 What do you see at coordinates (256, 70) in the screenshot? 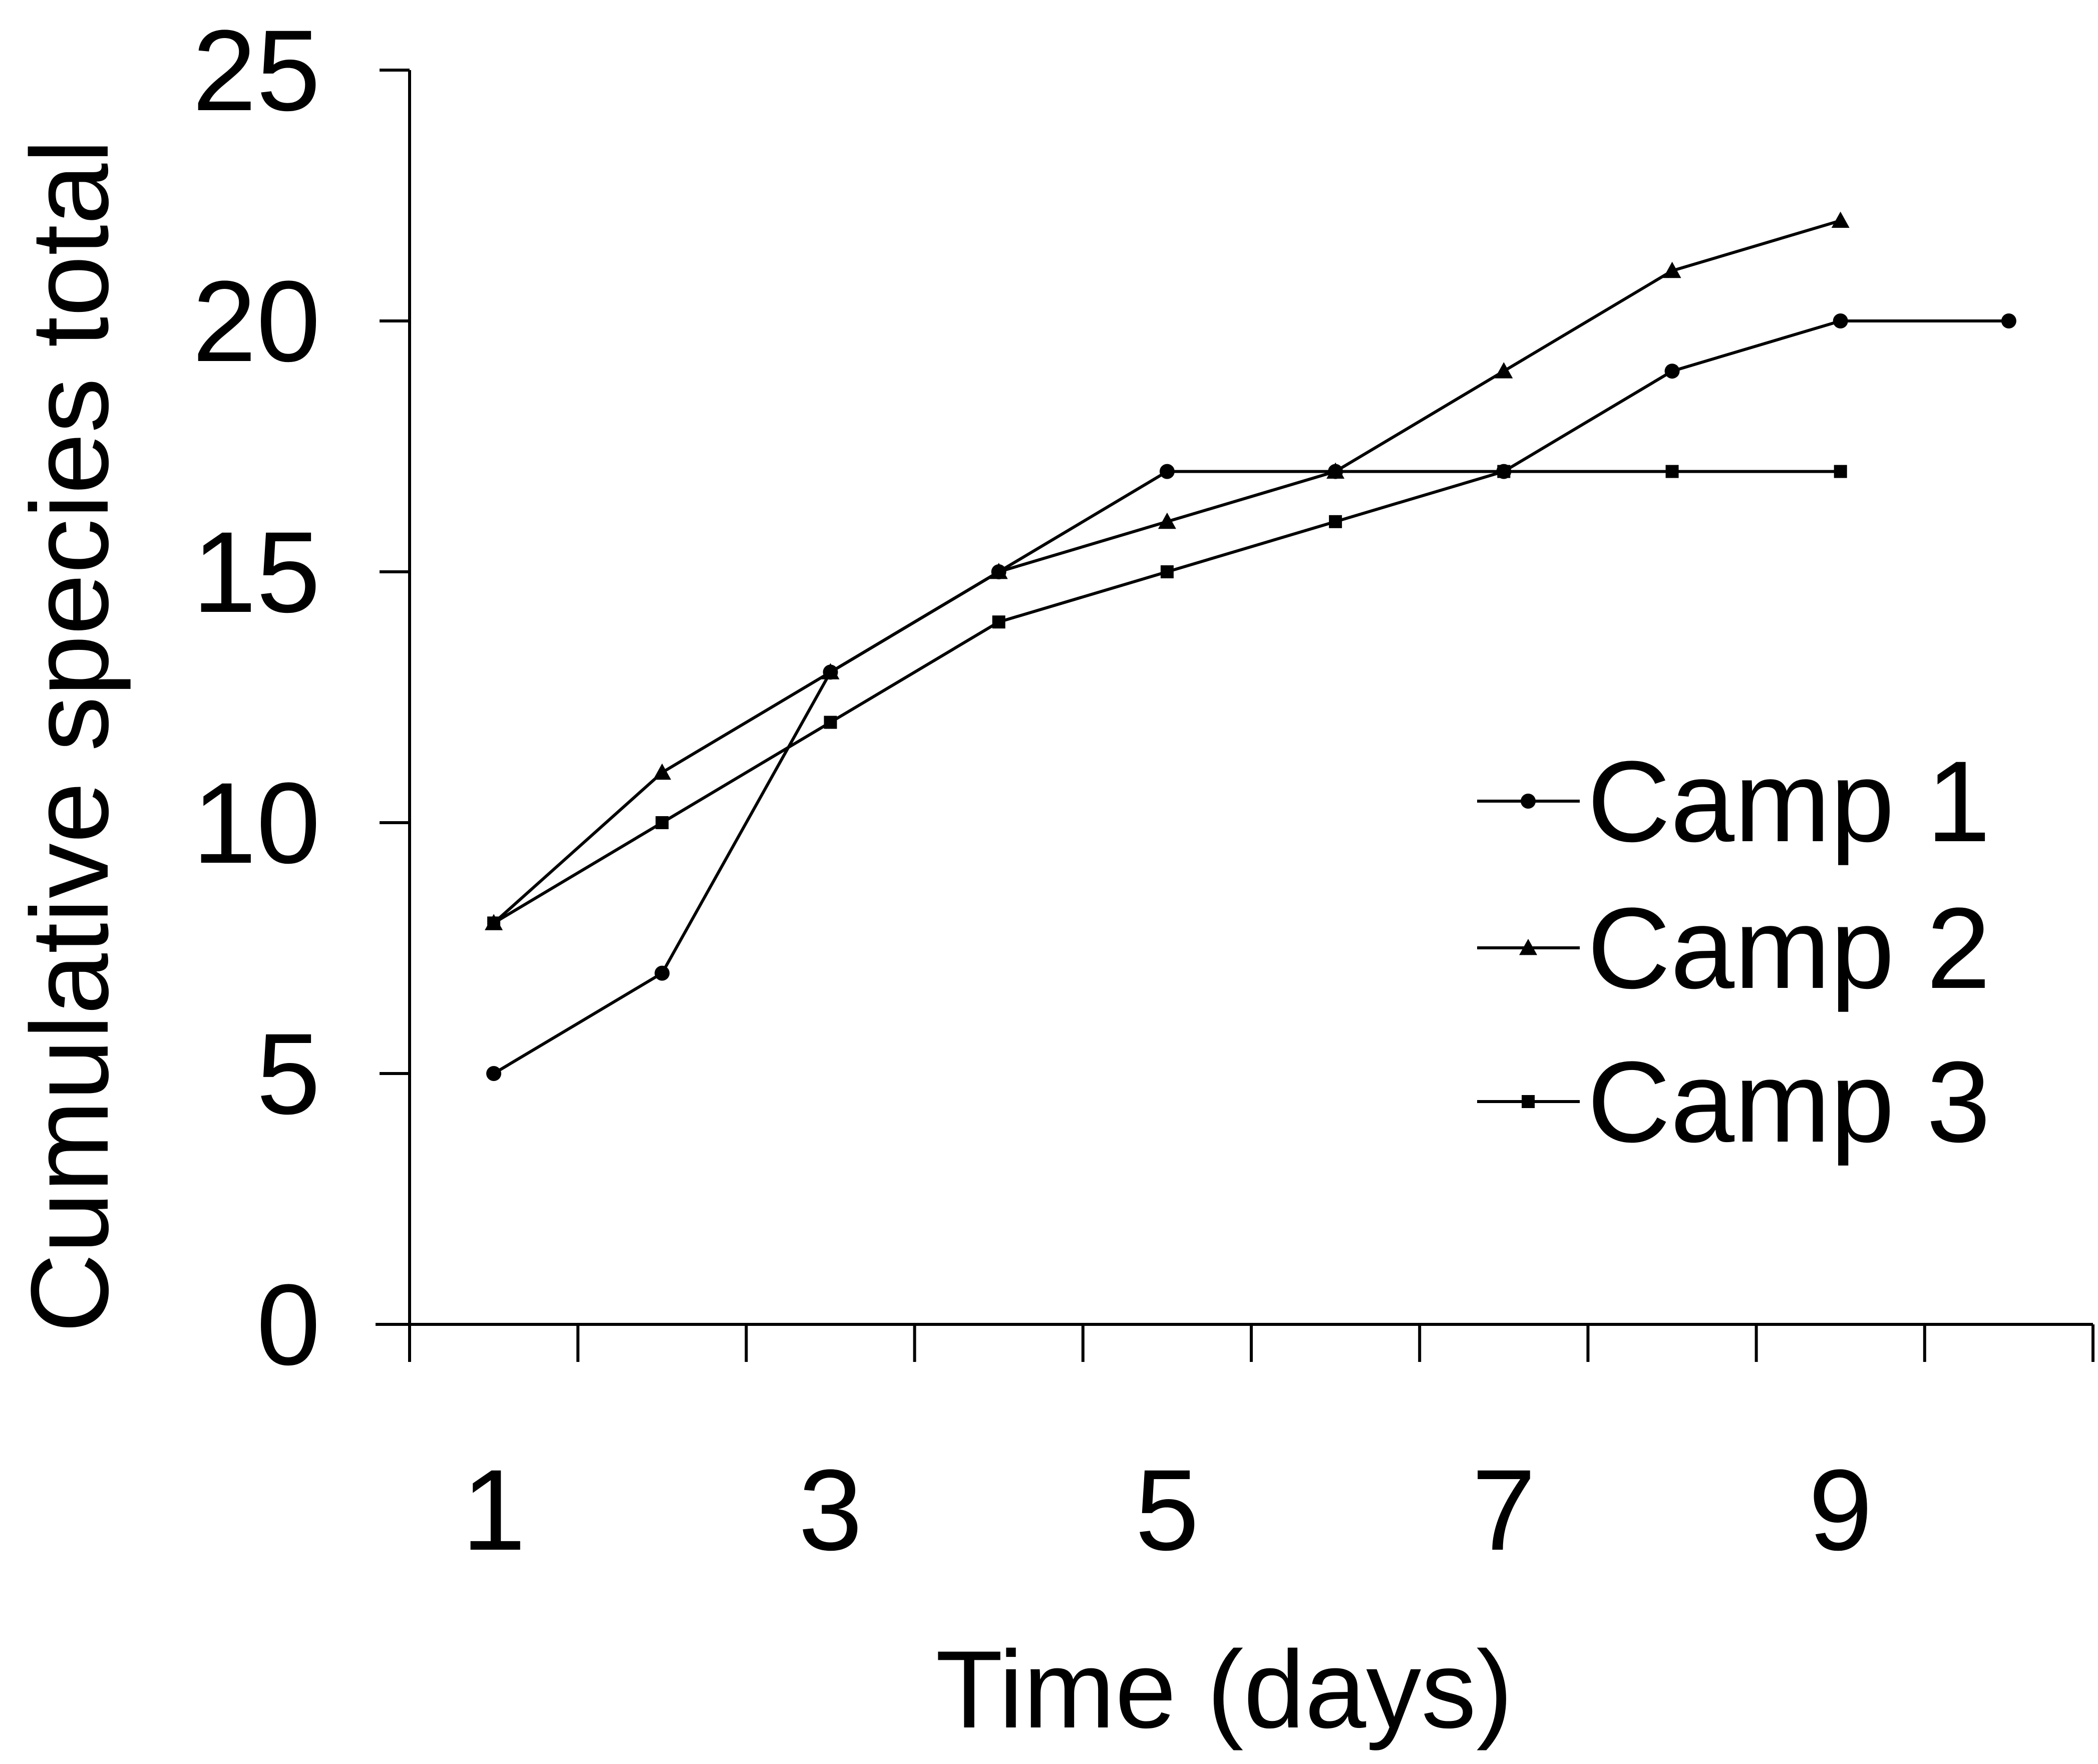
I see `y-tick-label: 25` at bounding box center [256, 70].